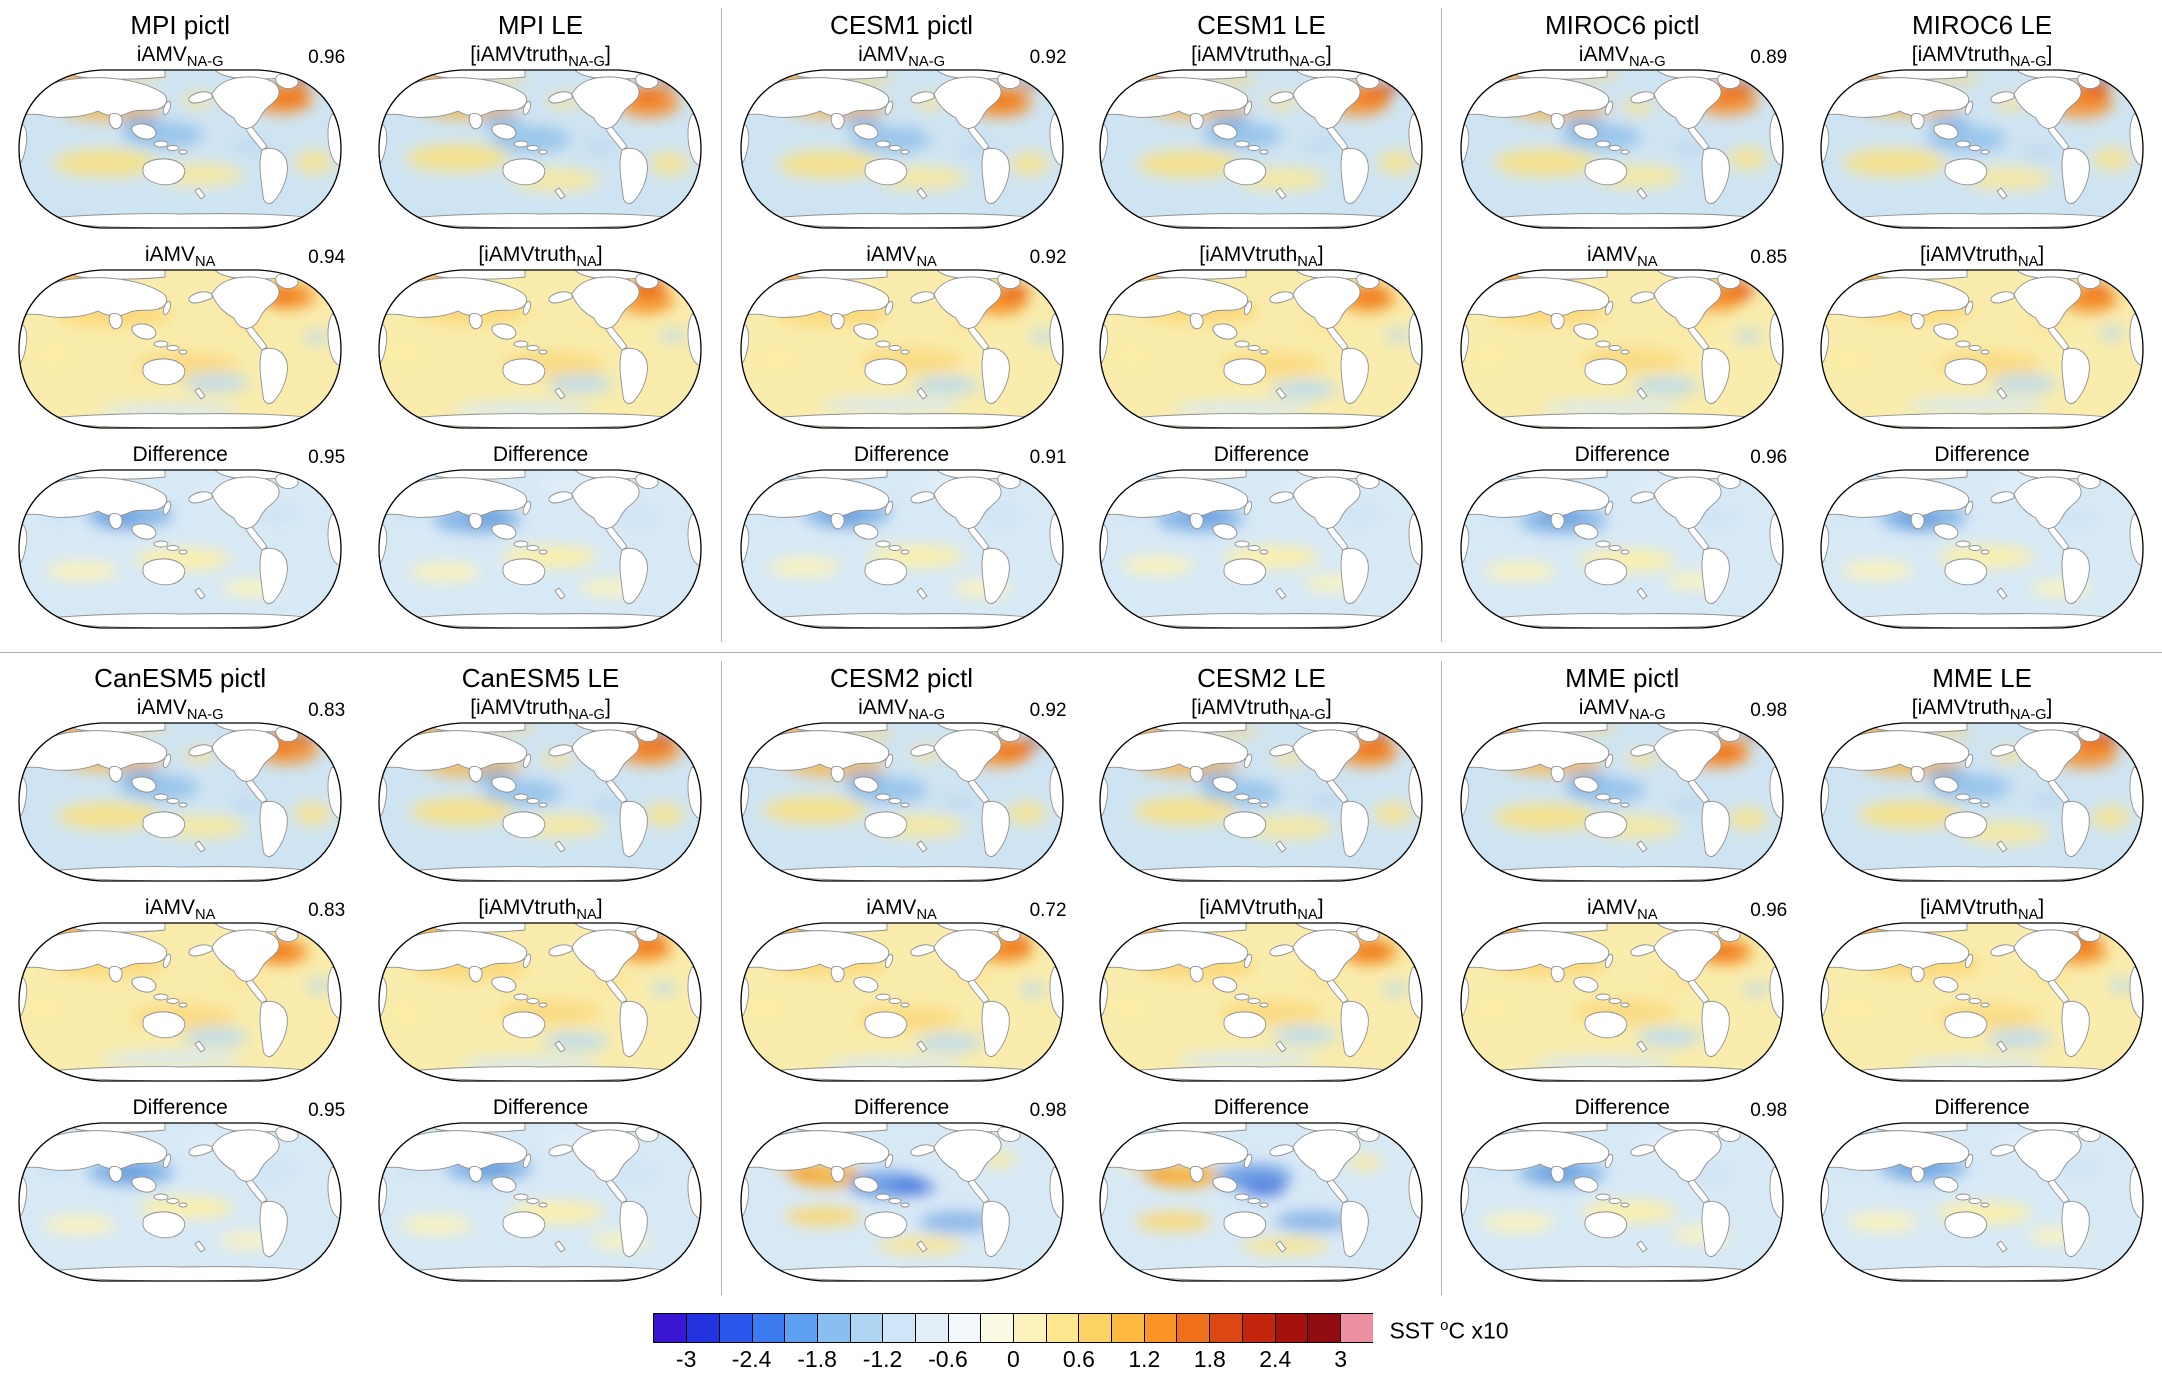  I want to click on map-panel: Difference 0.95, so click(180, 1189).